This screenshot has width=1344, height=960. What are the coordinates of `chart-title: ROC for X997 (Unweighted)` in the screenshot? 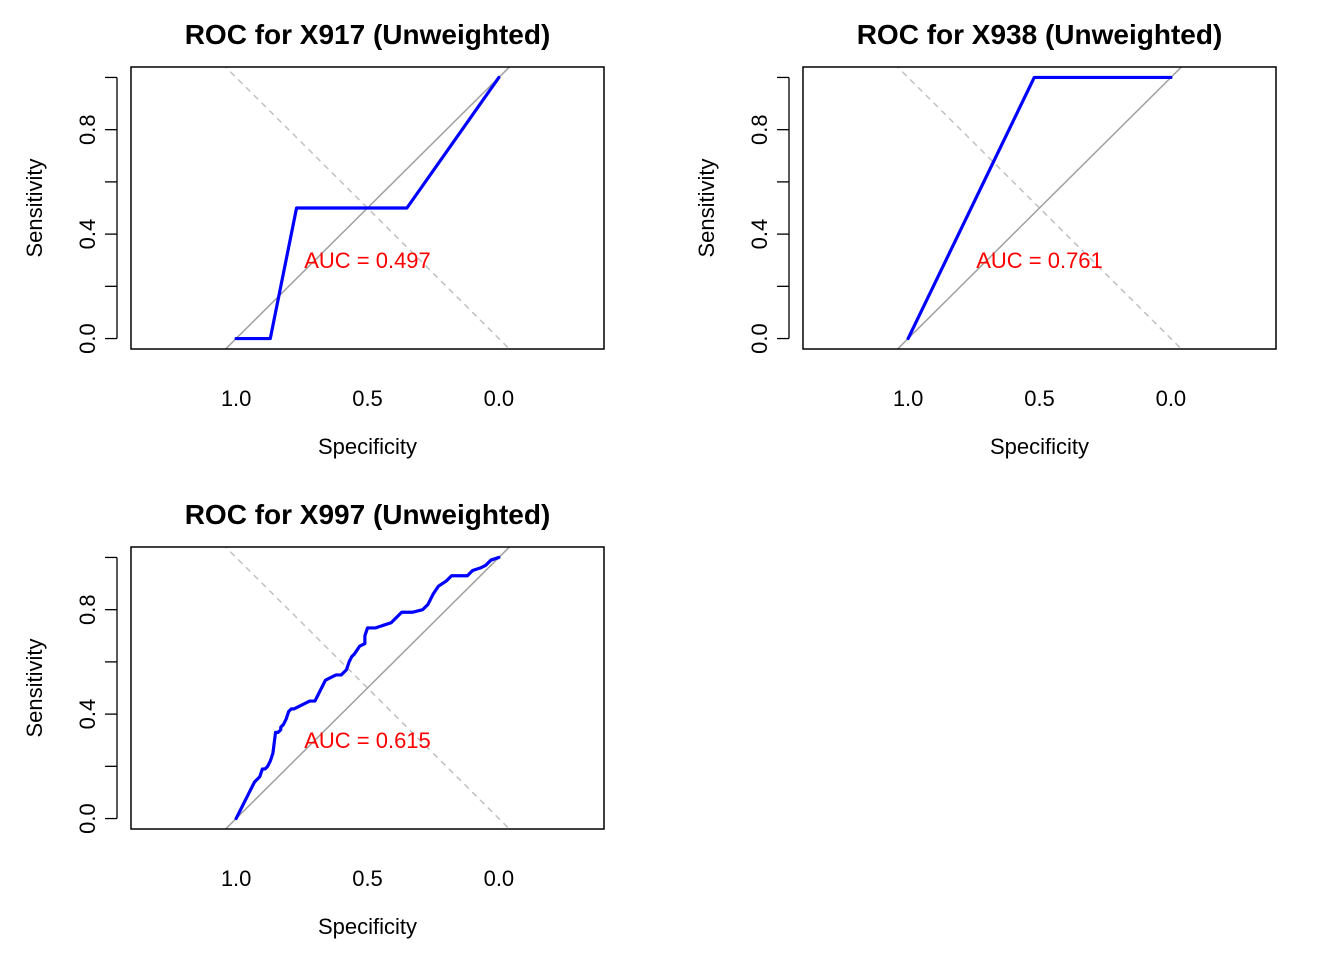 It's located at (368, 514).